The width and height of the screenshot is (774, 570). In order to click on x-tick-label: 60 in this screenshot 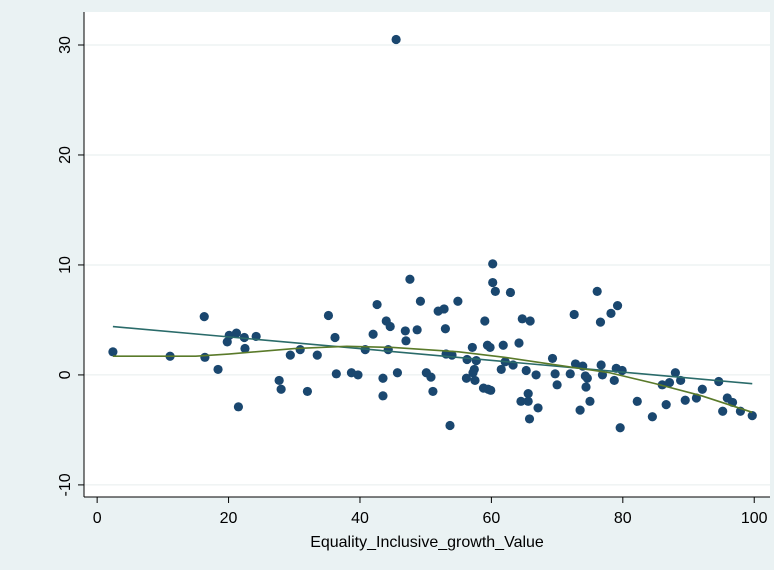, I will do `click(491, 518)`.